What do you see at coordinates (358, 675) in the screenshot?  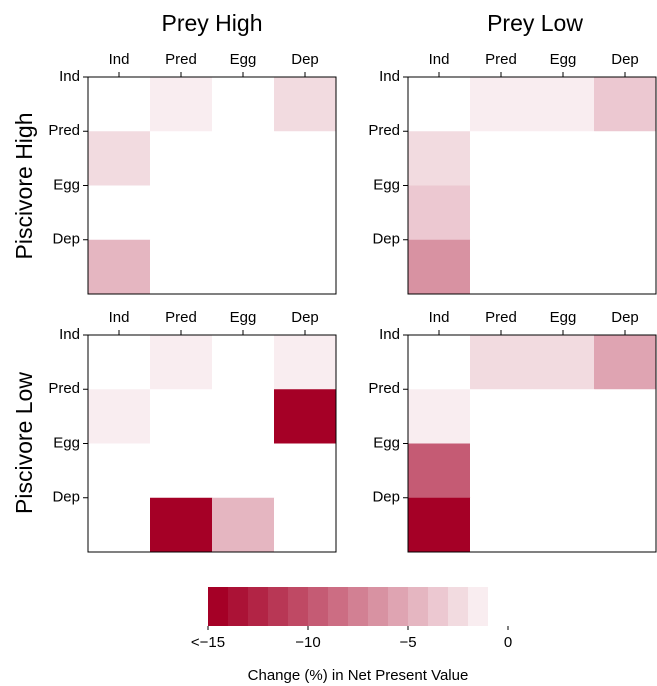 I see `colorbar-label: Change (%) in Net Present Value` at bounding box center [358, 675].